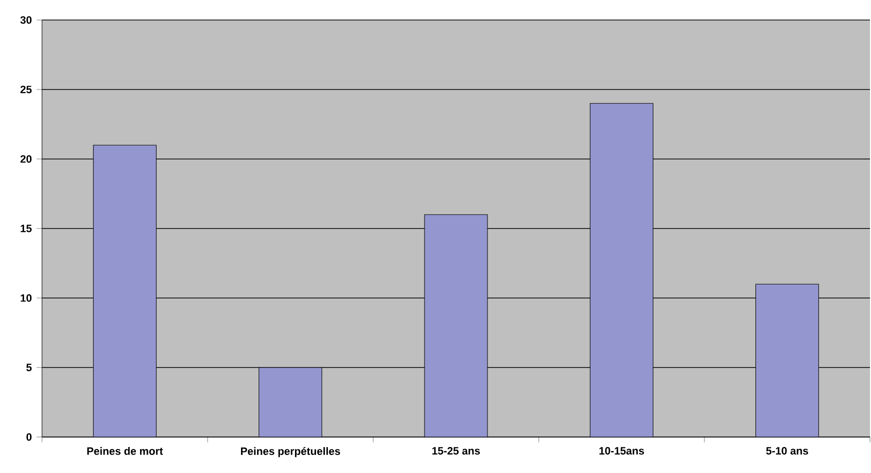 This screenshot has width=871, height=473. I want to click on y-tick-label: 20, so click(26, 159).